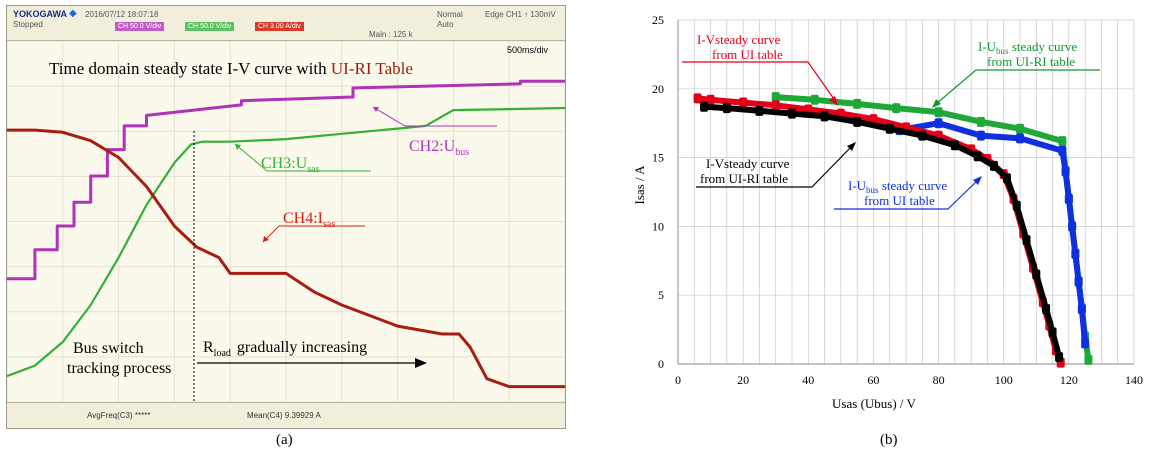 The image size is (1149, 457). What do you see at coordinates (73, 13) in the screenshot?
I see `brand-diamond-icon: ◆` at bounding box center [73, 13].